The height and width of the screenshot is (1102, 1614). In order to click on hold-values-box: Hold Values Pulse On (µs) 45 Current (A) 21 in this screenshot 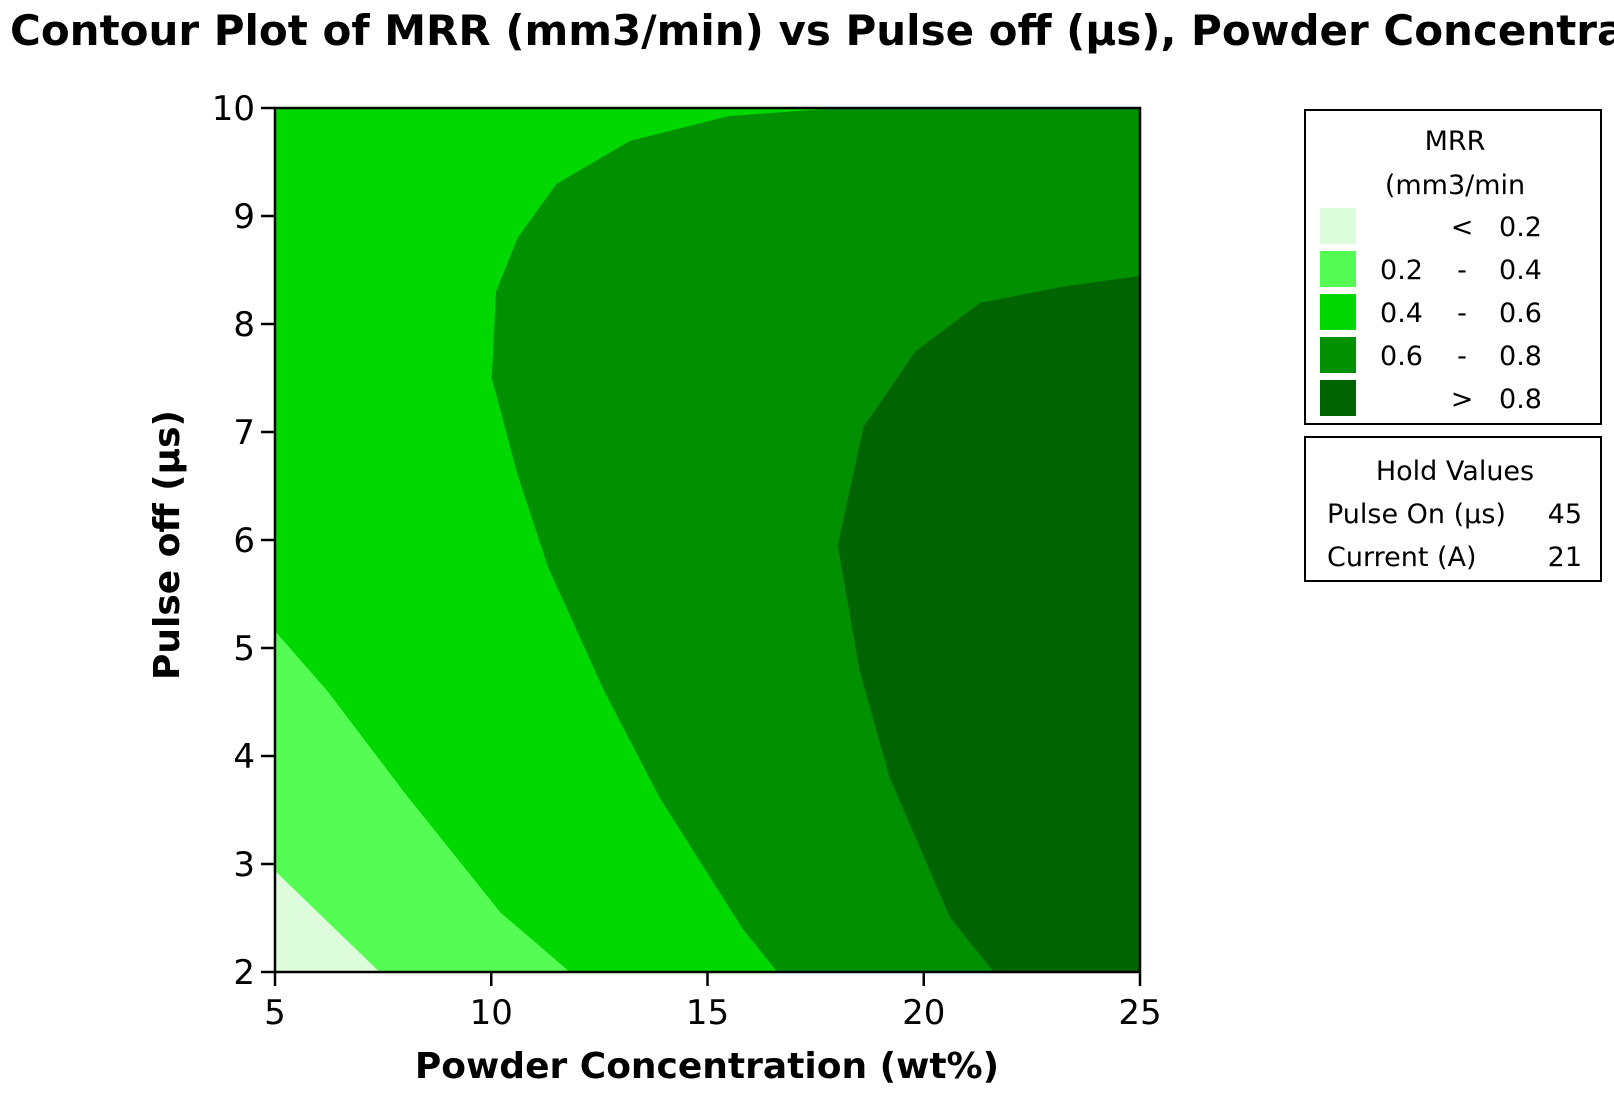, I will do `click(1453, 509)`.